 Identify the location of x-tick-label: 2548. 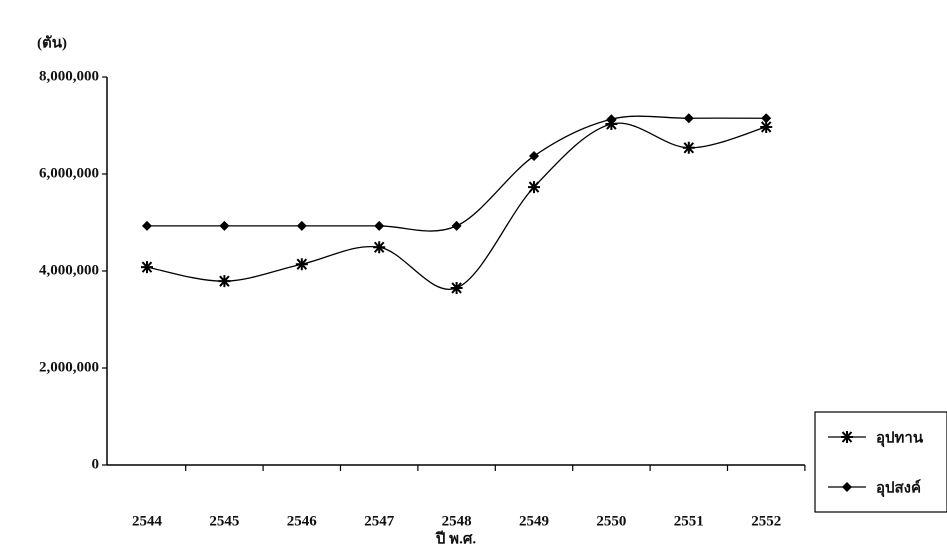
(457, 521).